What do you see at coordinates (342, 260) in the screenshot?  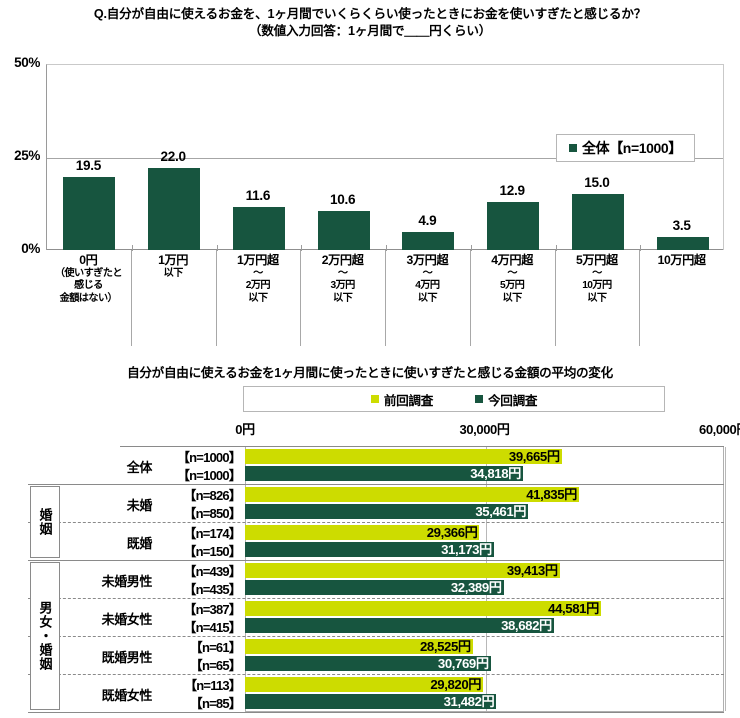 I see `chart1-category-main: 2万円超` at bounding box center [342, 260].